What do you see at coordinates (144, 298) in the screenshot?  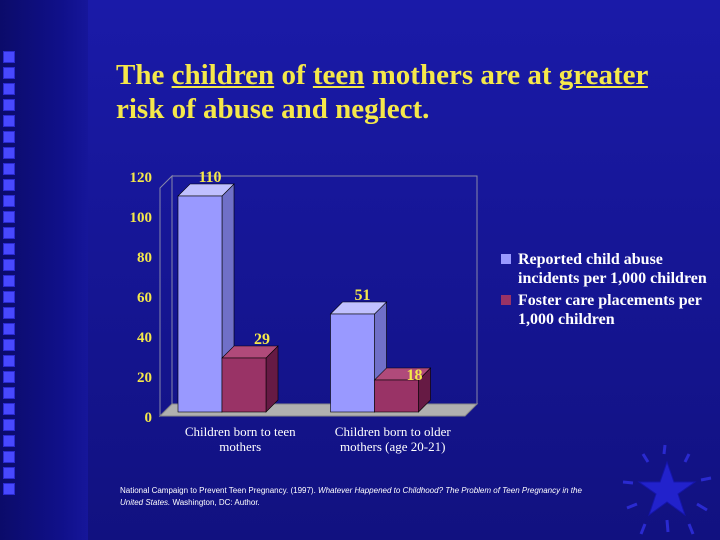 I see `y-tick-label: 60` at bounding box center [144, 298].